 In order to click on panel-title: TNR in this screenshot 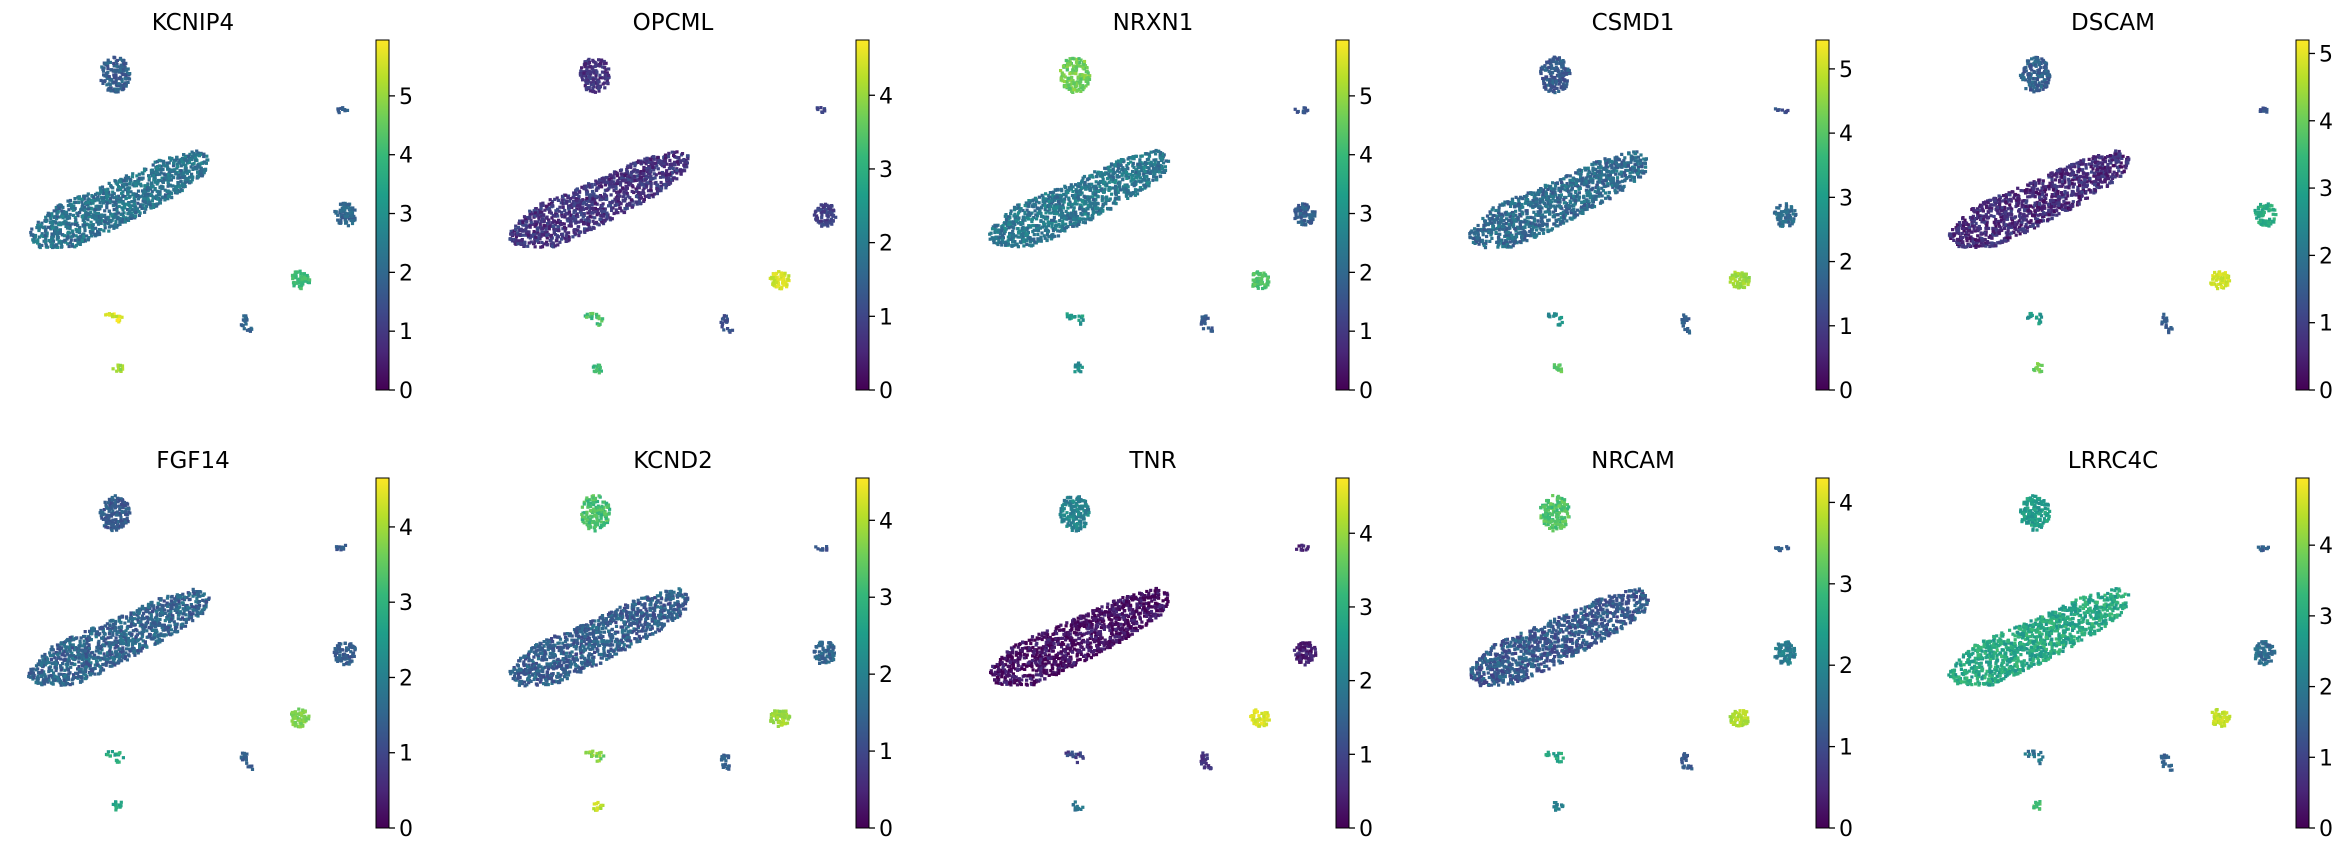, I will do `click(1152, 461)`.